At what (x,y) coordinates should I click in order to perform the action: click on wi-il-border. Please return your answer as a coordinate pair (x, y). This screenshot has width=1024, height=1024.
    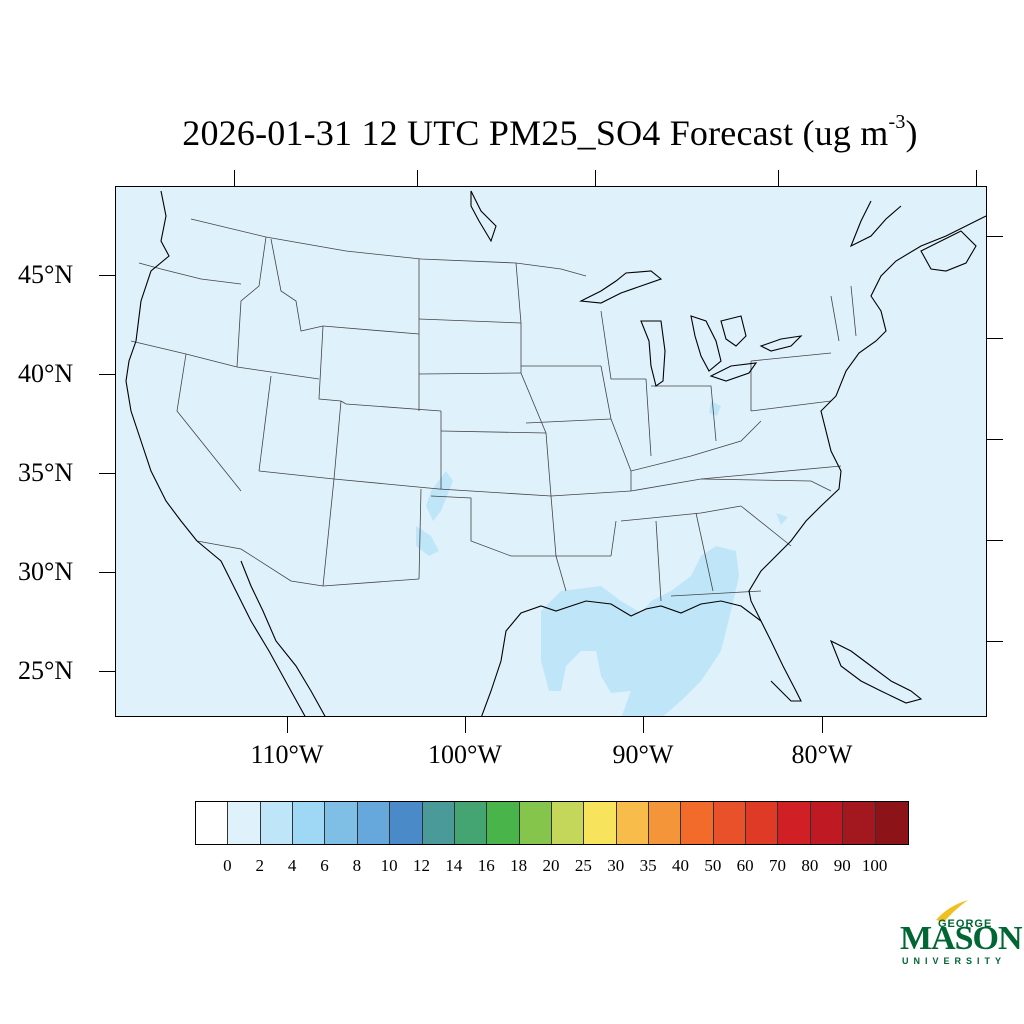
    Looking at the image, I should click on (623, 345).